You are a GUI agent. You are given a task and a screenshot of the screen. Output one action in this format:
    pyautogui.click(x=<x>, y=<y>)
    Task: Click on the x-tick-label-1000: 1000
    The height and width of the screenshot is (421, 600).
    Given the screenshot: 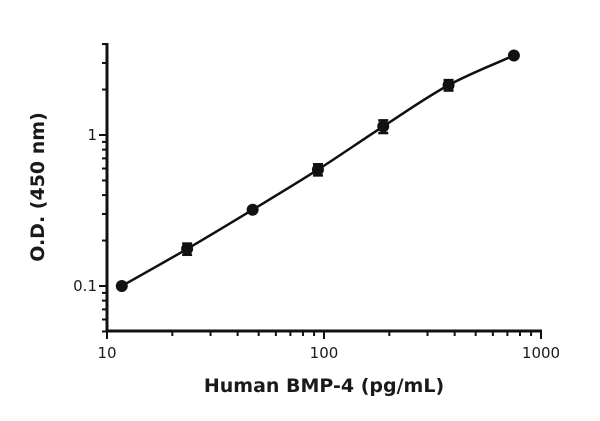 What is the action you would take?
    pyautogui.click(x=541, y=353)
    